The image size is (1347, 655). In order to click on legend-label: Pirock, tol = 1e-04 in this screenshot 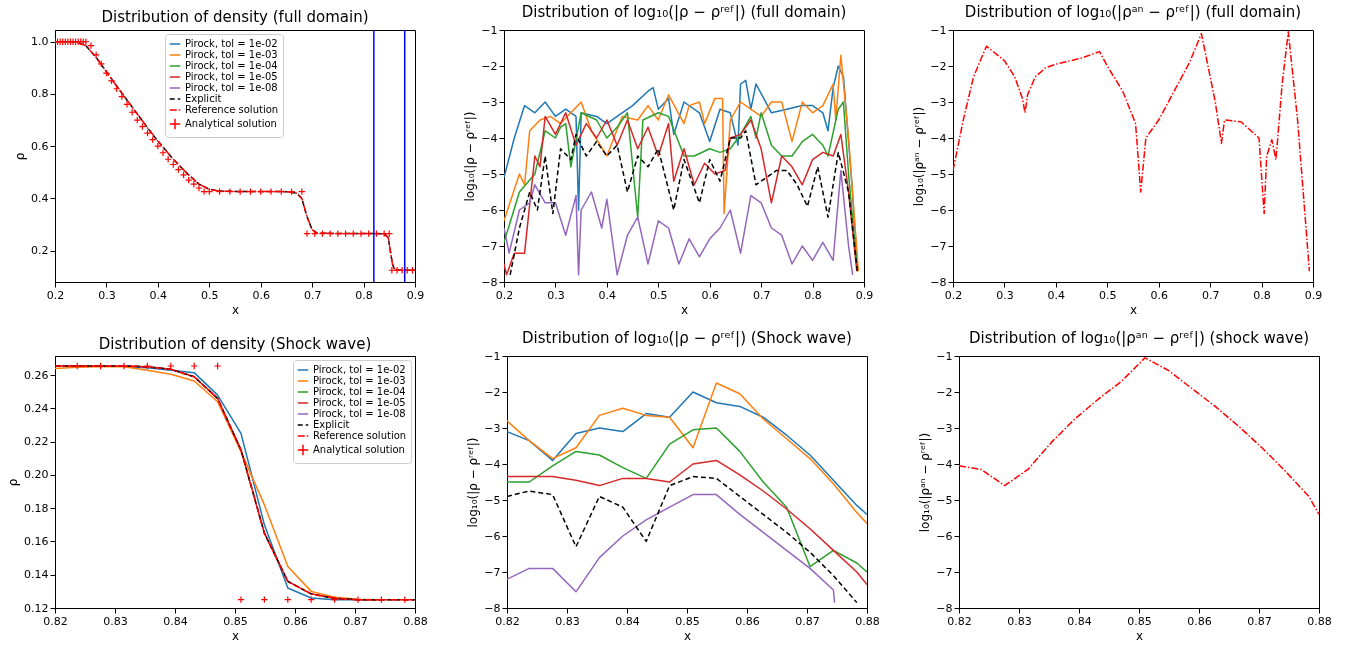, I will do `click(359, 391)`.